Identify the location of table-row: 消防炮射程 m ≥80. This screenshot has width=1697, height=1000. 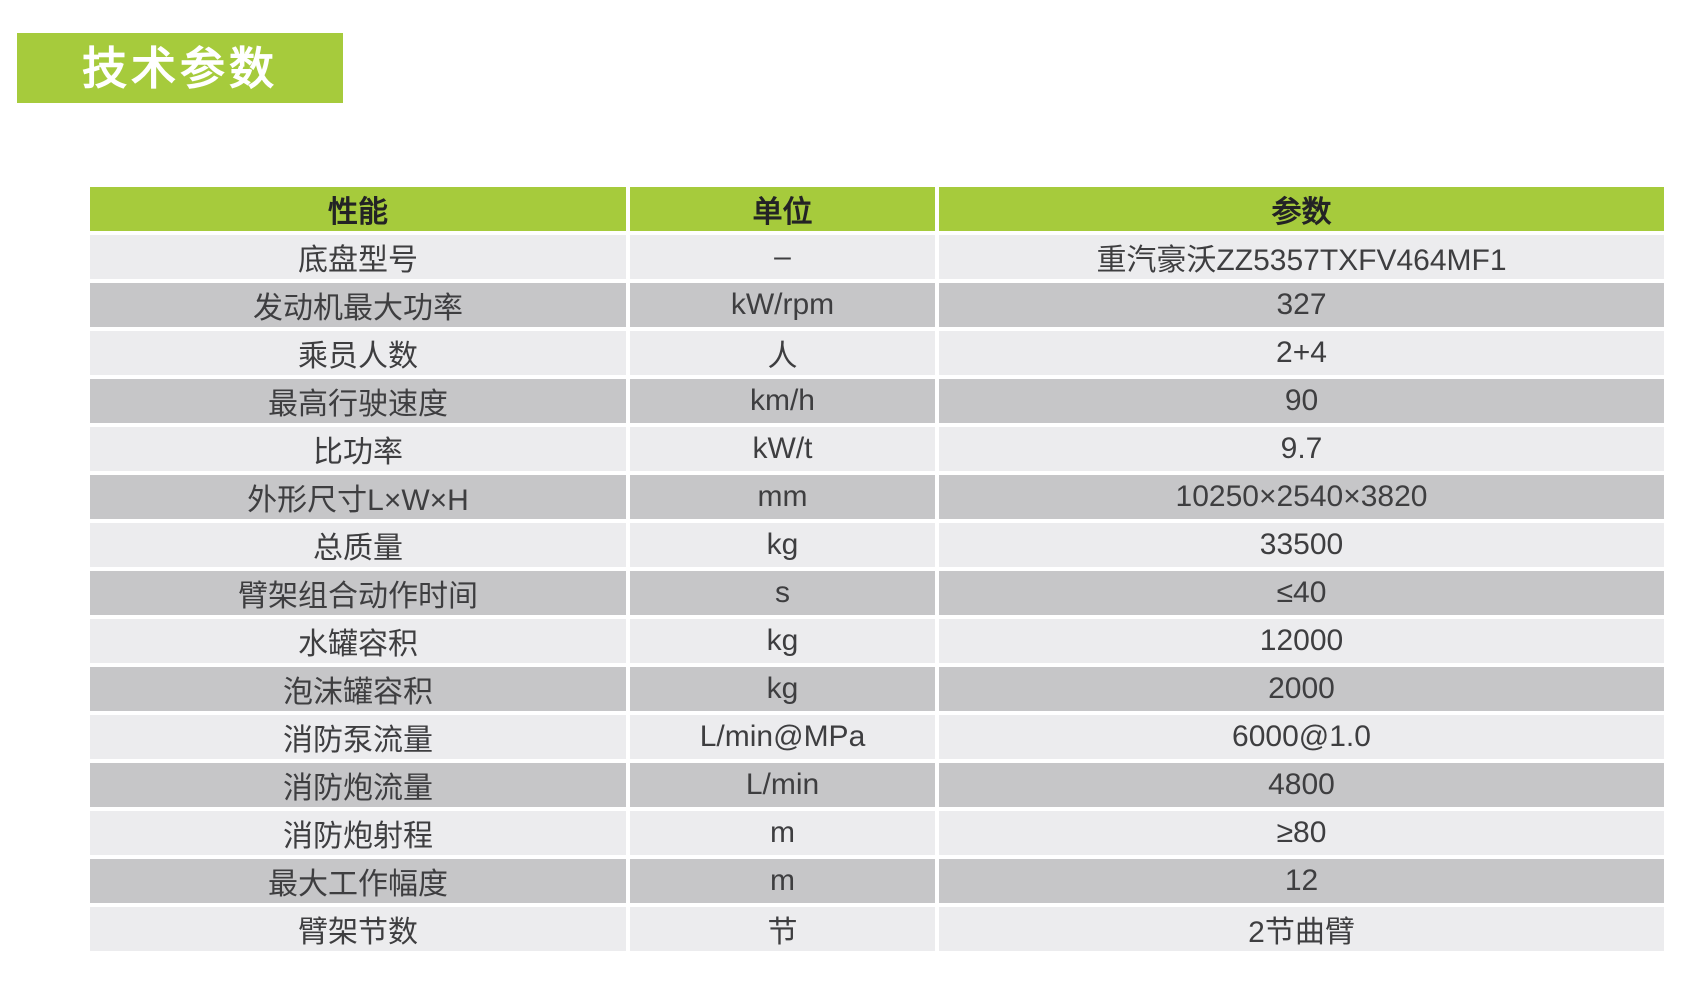
(877, 833).